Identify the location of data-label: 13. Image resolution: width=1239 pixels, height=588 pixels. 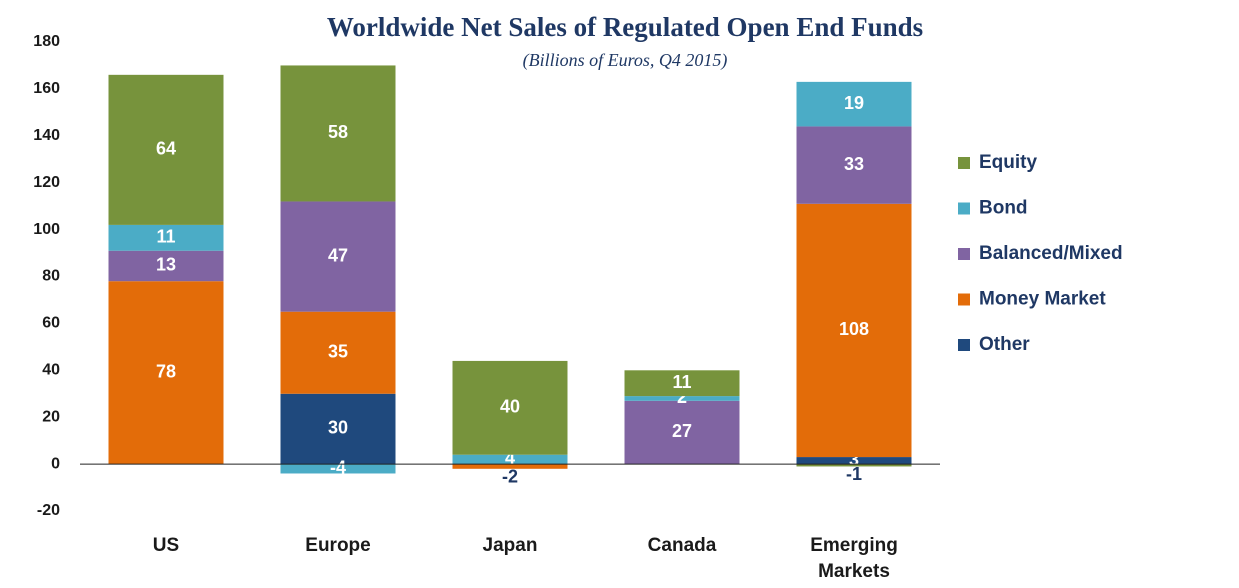
(166, 265).